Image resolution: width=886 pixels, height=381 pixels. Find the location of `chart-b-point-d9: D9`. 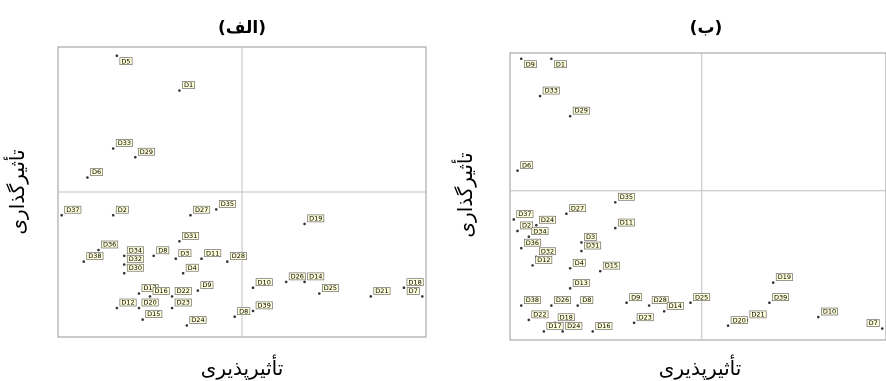

chart-b-point-d9: D9 is located at coordinates (634, 298).